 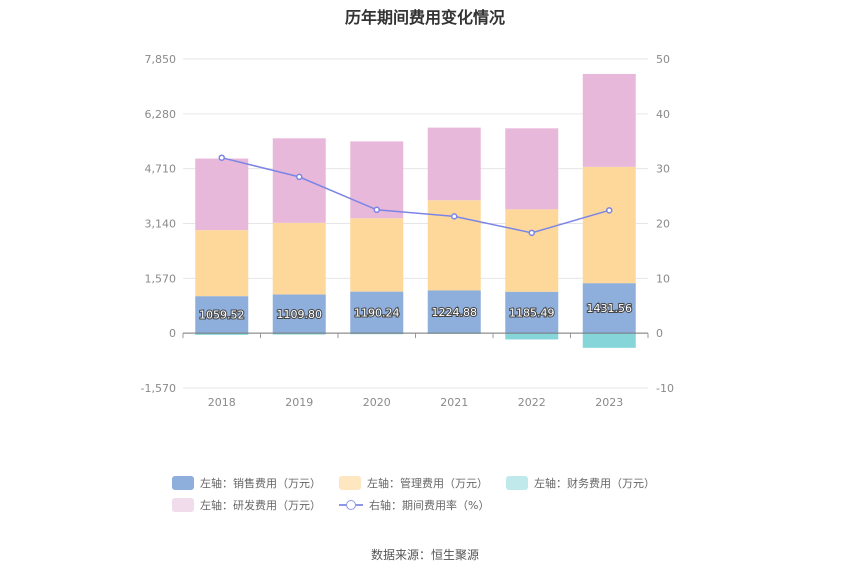 I want to click on bar-value-label: 1431.56, so click(x=610, y=308).